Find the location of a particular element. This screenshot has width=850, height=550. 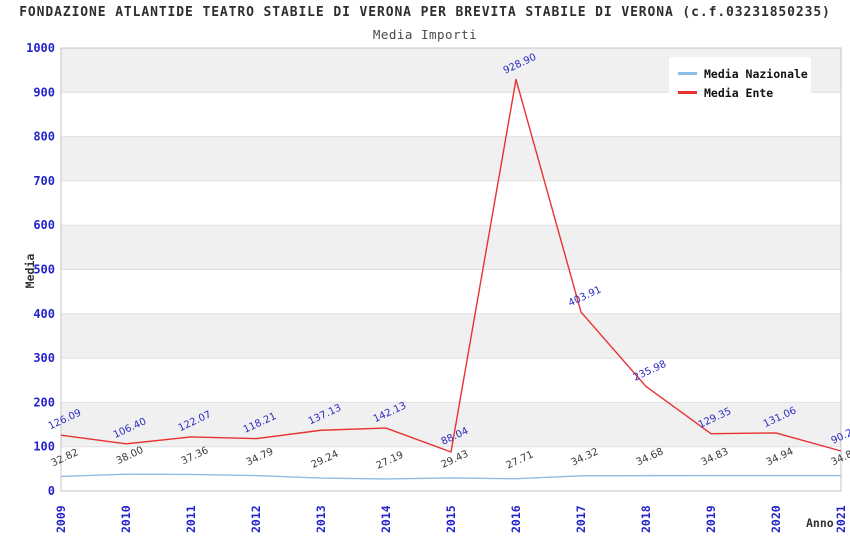

data-label-media-nazionale: 29.24 is located at coordinates (325, 460).